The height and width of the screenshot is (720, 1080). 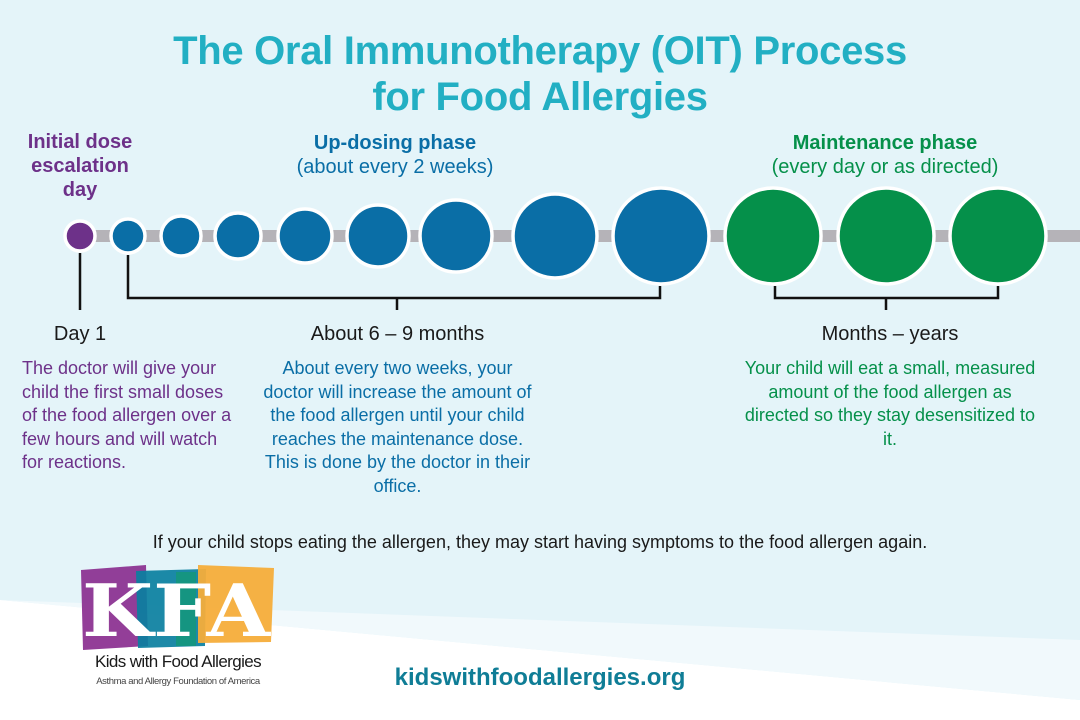 What do you see at coordinates (80, 236) in the screenshot?
I see `dose-circle-initial` at bounding box center [80, 236].